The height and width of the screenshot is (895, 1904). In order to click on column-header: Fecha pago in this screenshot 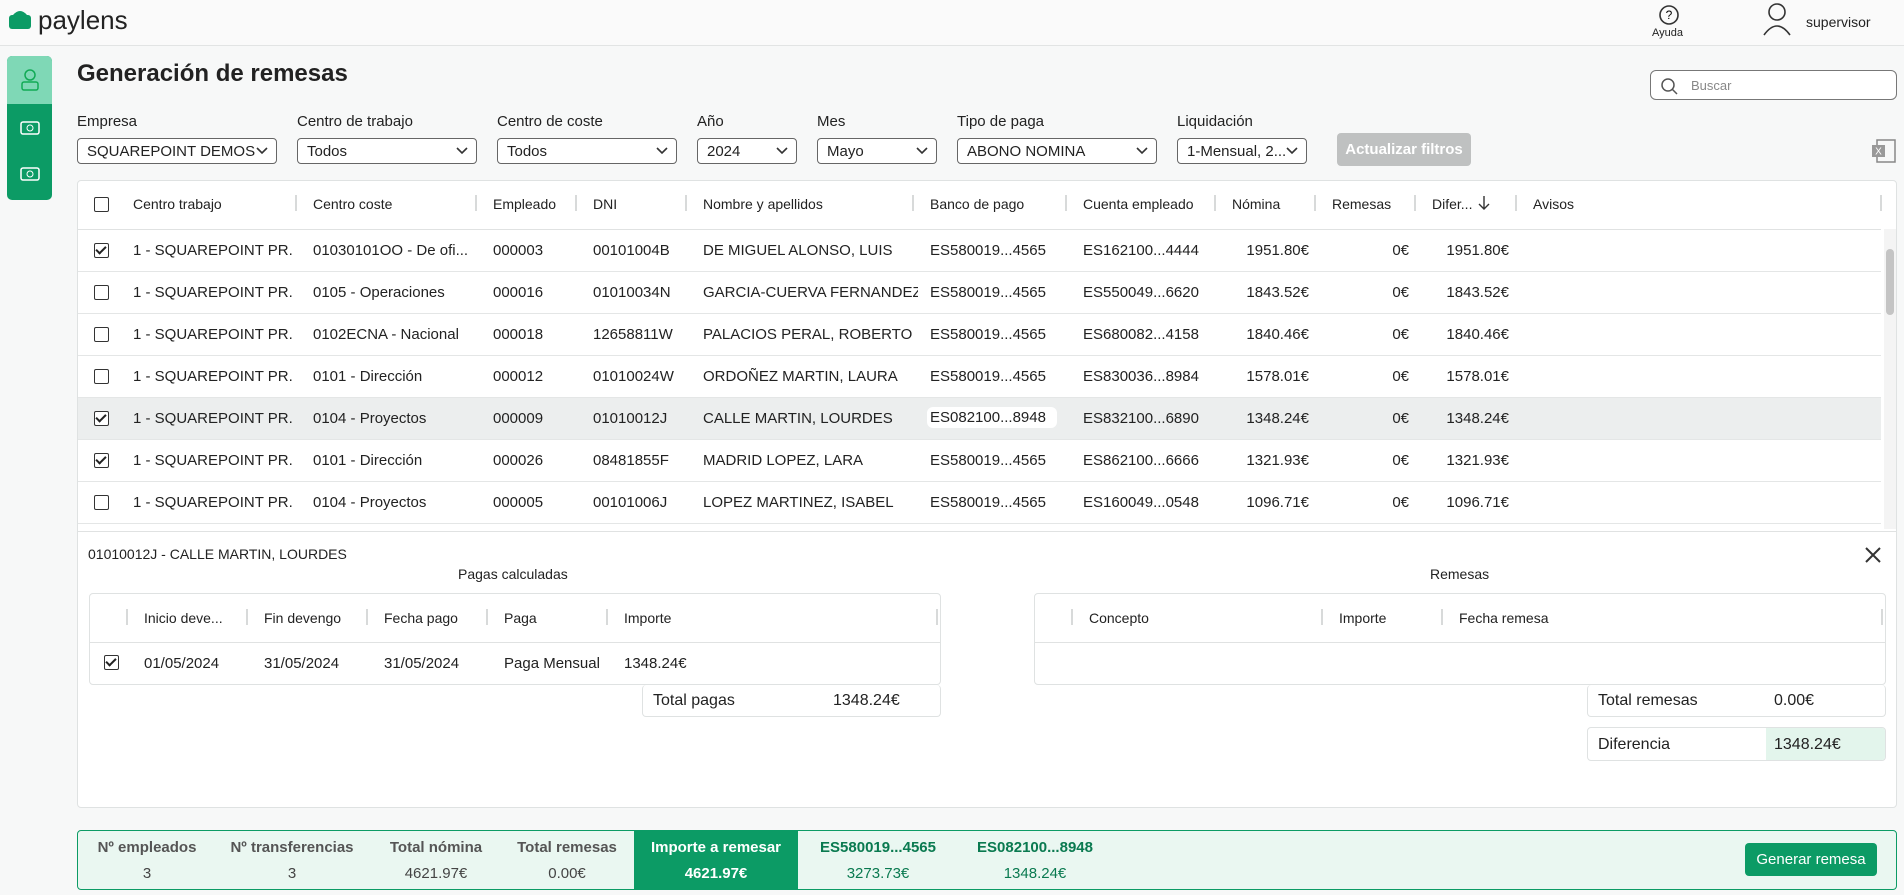, I will do `click(421, 618)`.